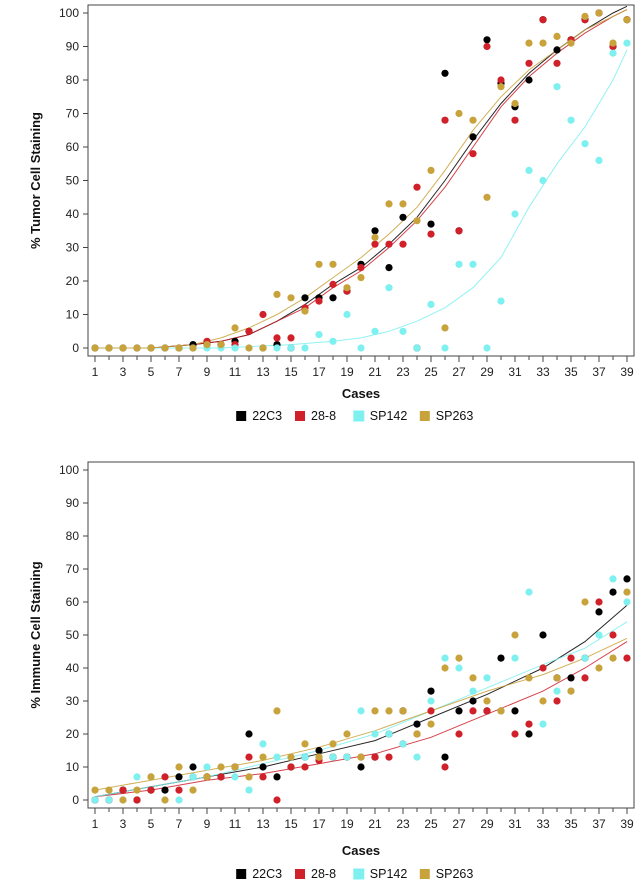 Image resolution: width=640 pixels, height=896 pixels. I want to click on y-tick-label: 90, so click(73, 47).